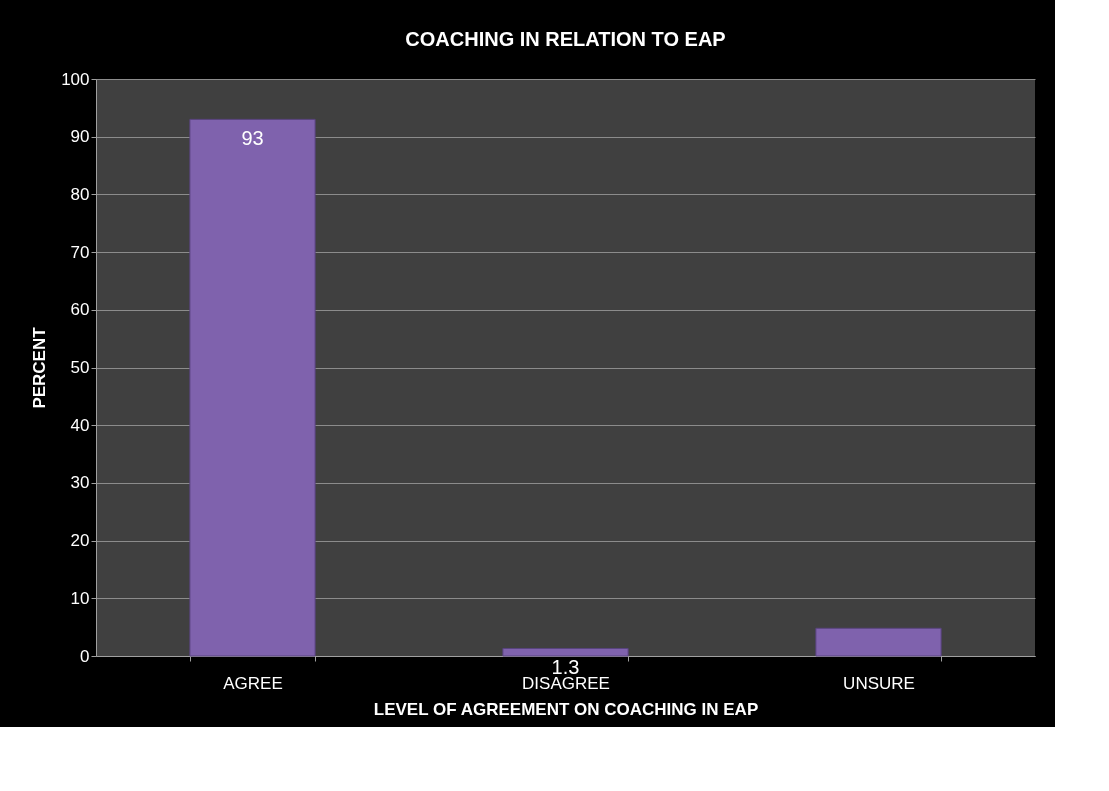 Image resolution: width=1109 pixels, height=791 pixels. I want to click on x-tick-label: UNSURE, so click(879, 683).